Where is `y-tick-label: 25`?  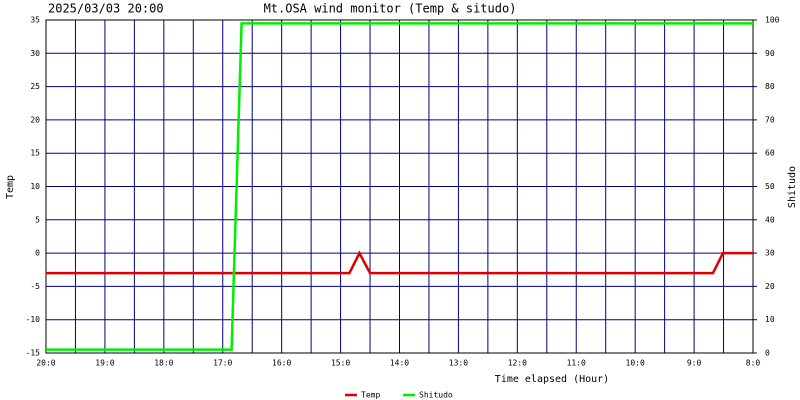 y-tick-label: 25 is located at coordinates (35, 86).